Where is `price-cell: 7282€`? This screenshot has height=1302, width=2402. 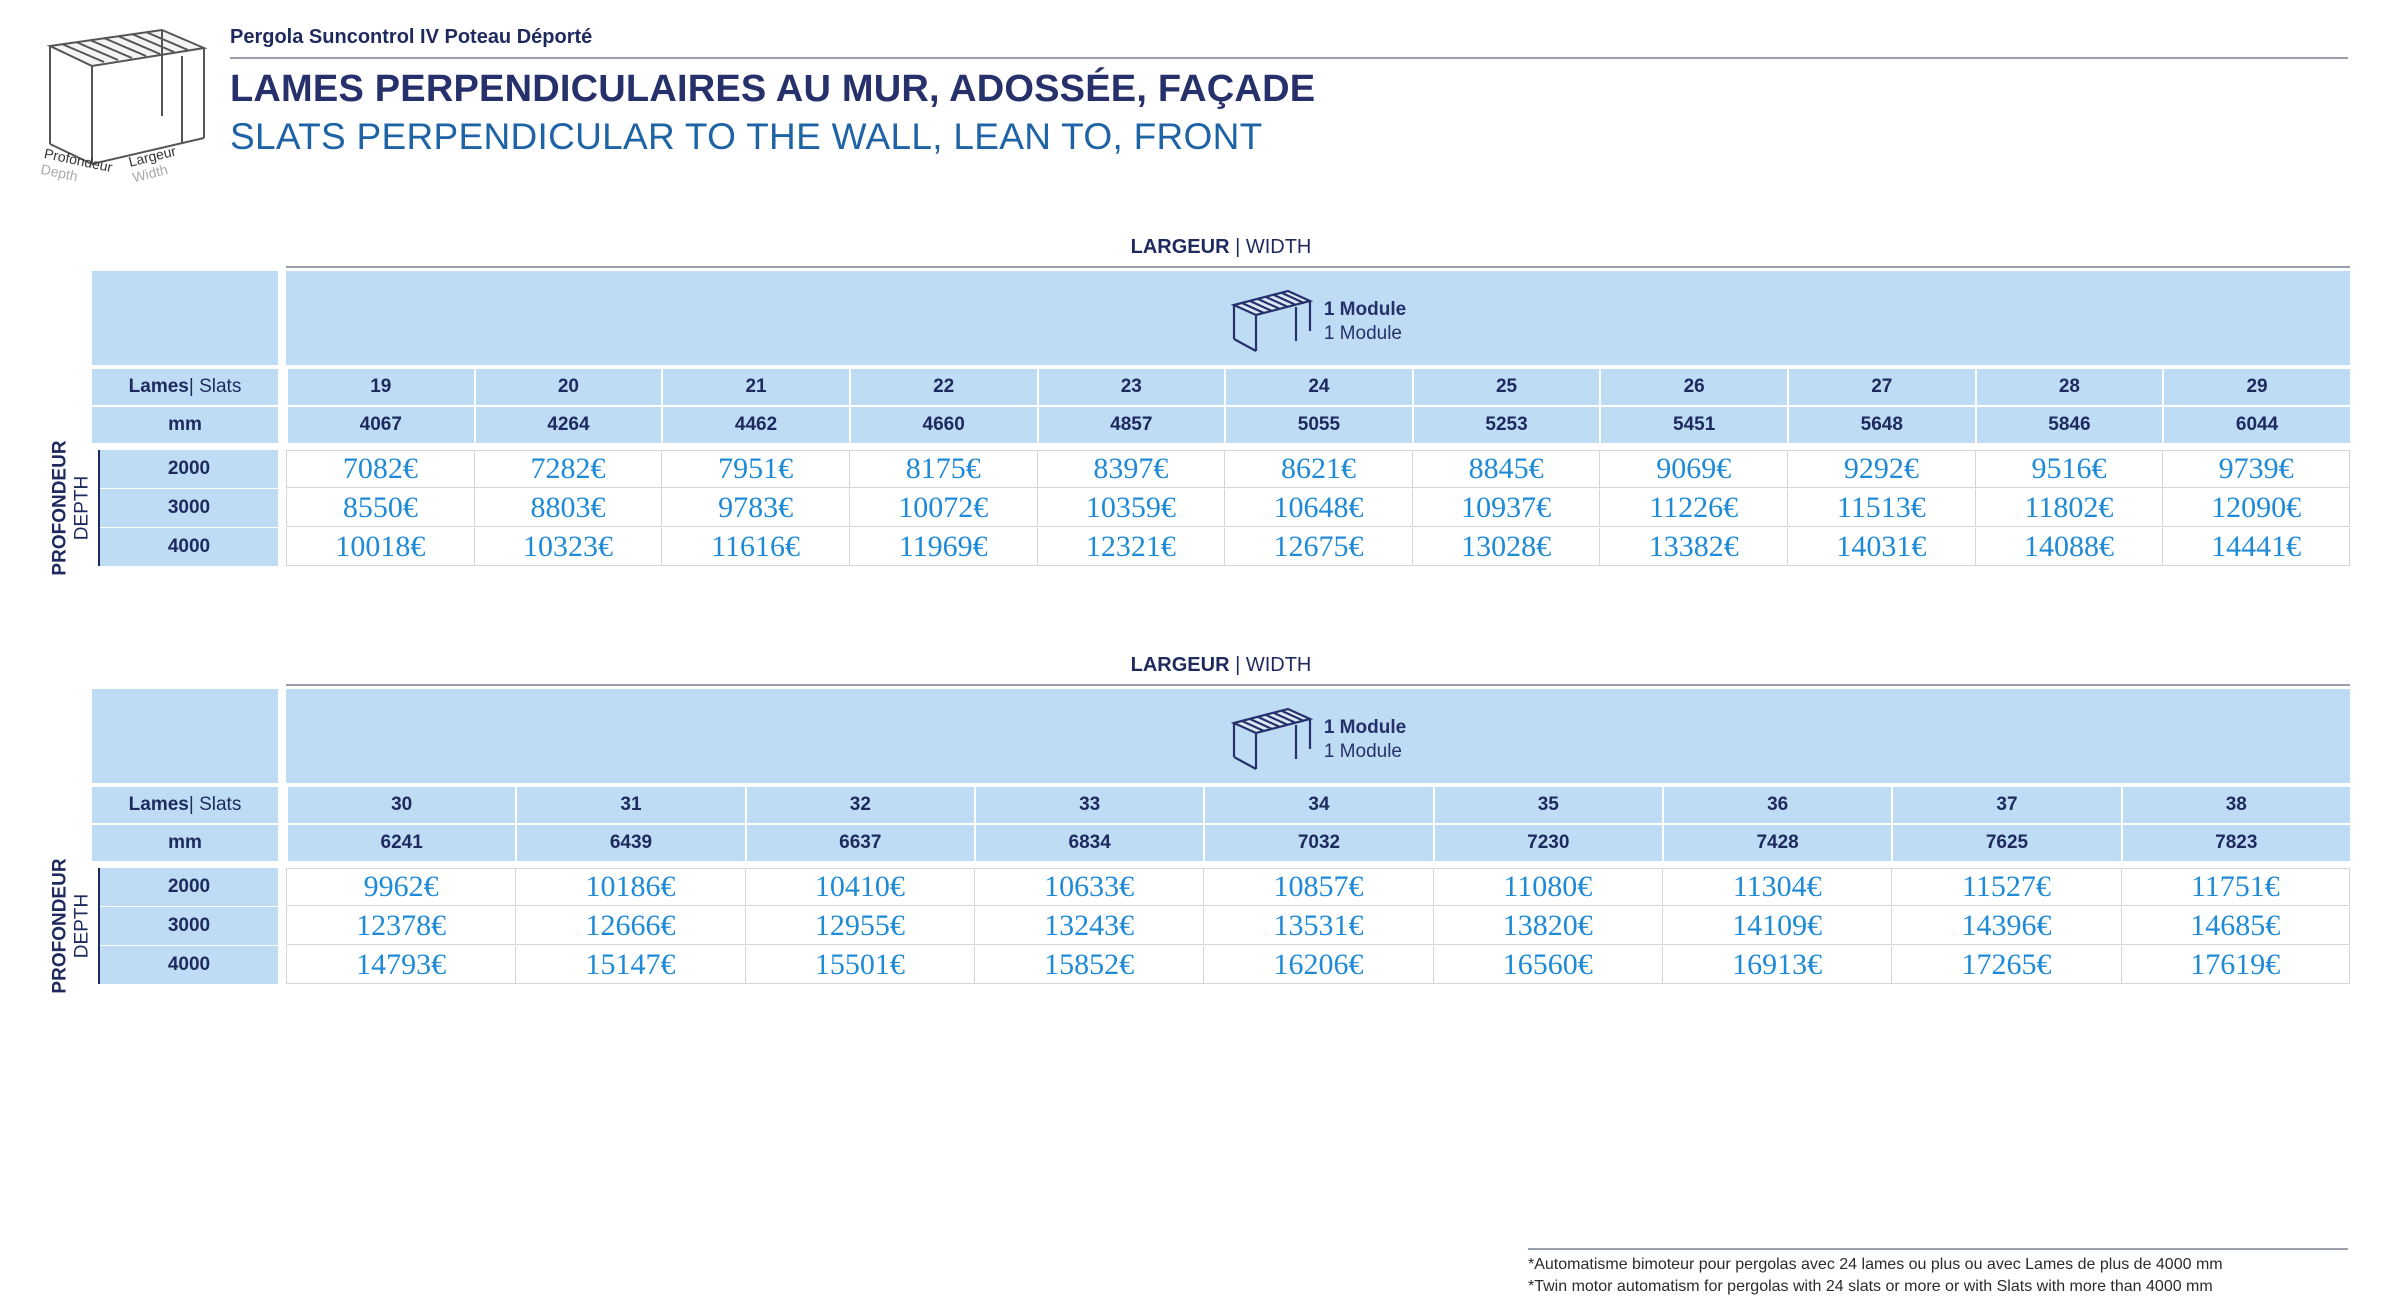
price-cell: 7282€ is located at coordinates (567, 469).